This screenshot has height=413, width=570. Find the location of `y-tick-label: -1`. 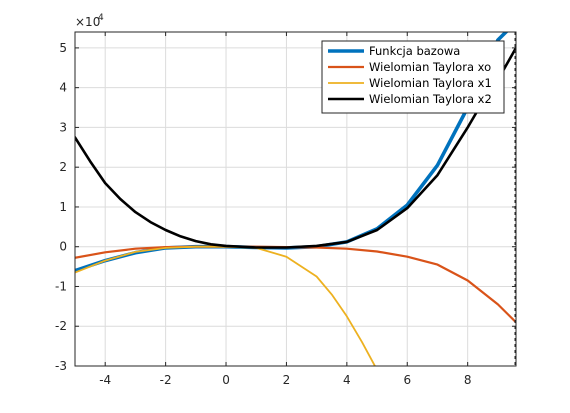

y-tick-label: -1 is located at coordinates (61, 286).